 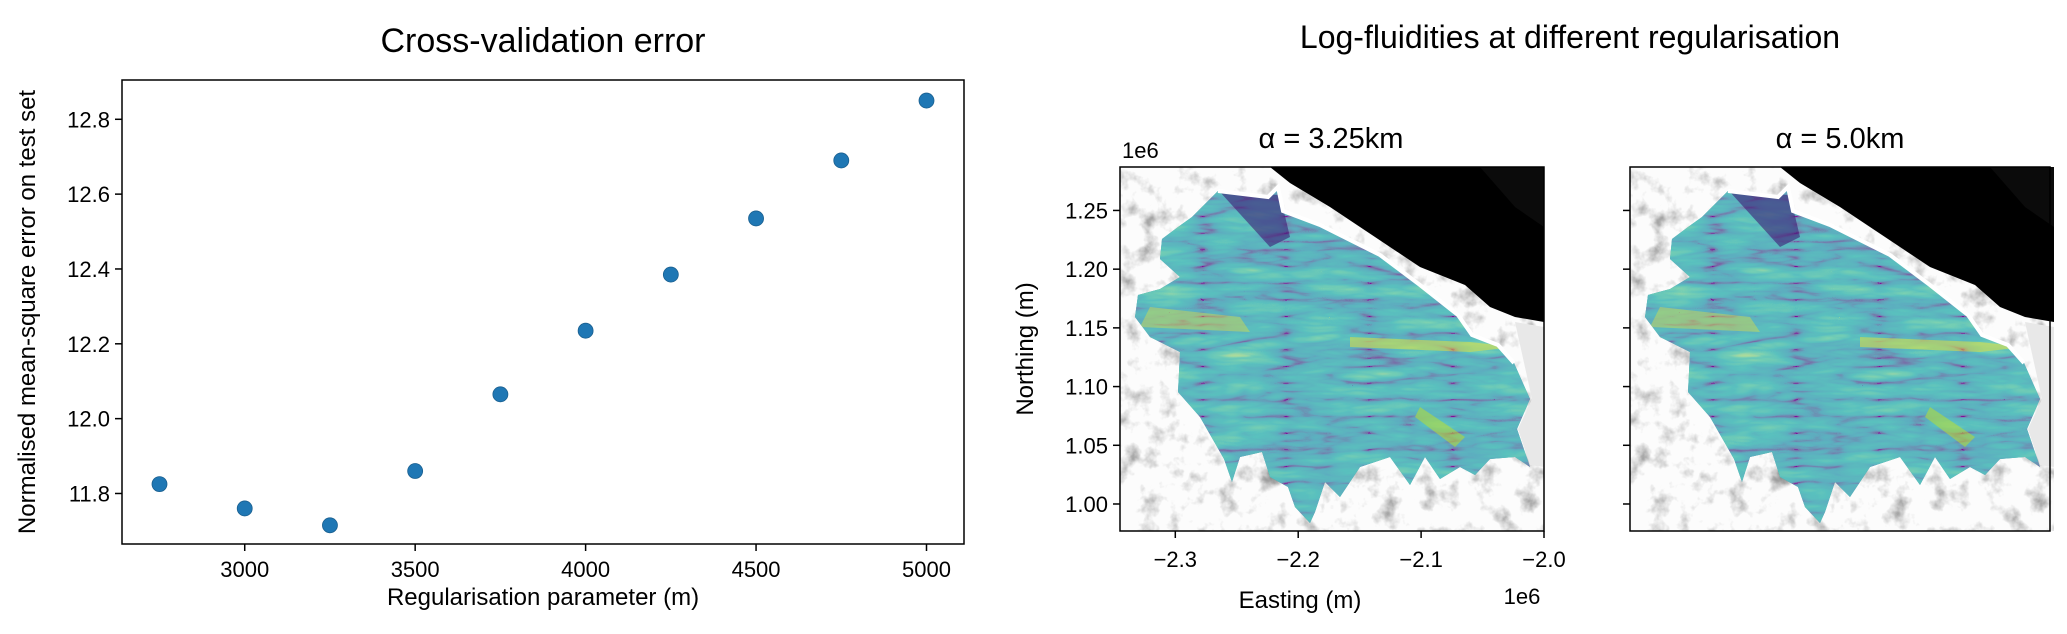 What do you see at coordinates (94, 306) in the screenshot?
I see `scatter-y-ticks: 11.8 12.0 12.2 12.4 12.6 12.8` at bounding box center [94, 306].